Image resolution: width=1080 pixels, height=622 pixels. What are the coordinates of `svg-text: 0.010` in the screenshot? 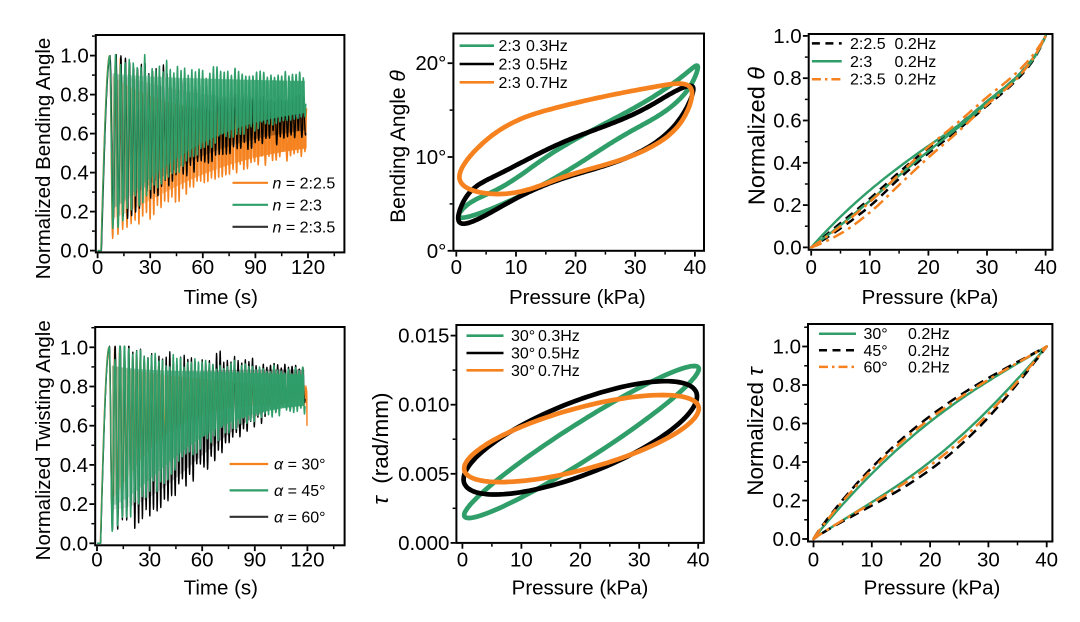 It's located at (423, 405).